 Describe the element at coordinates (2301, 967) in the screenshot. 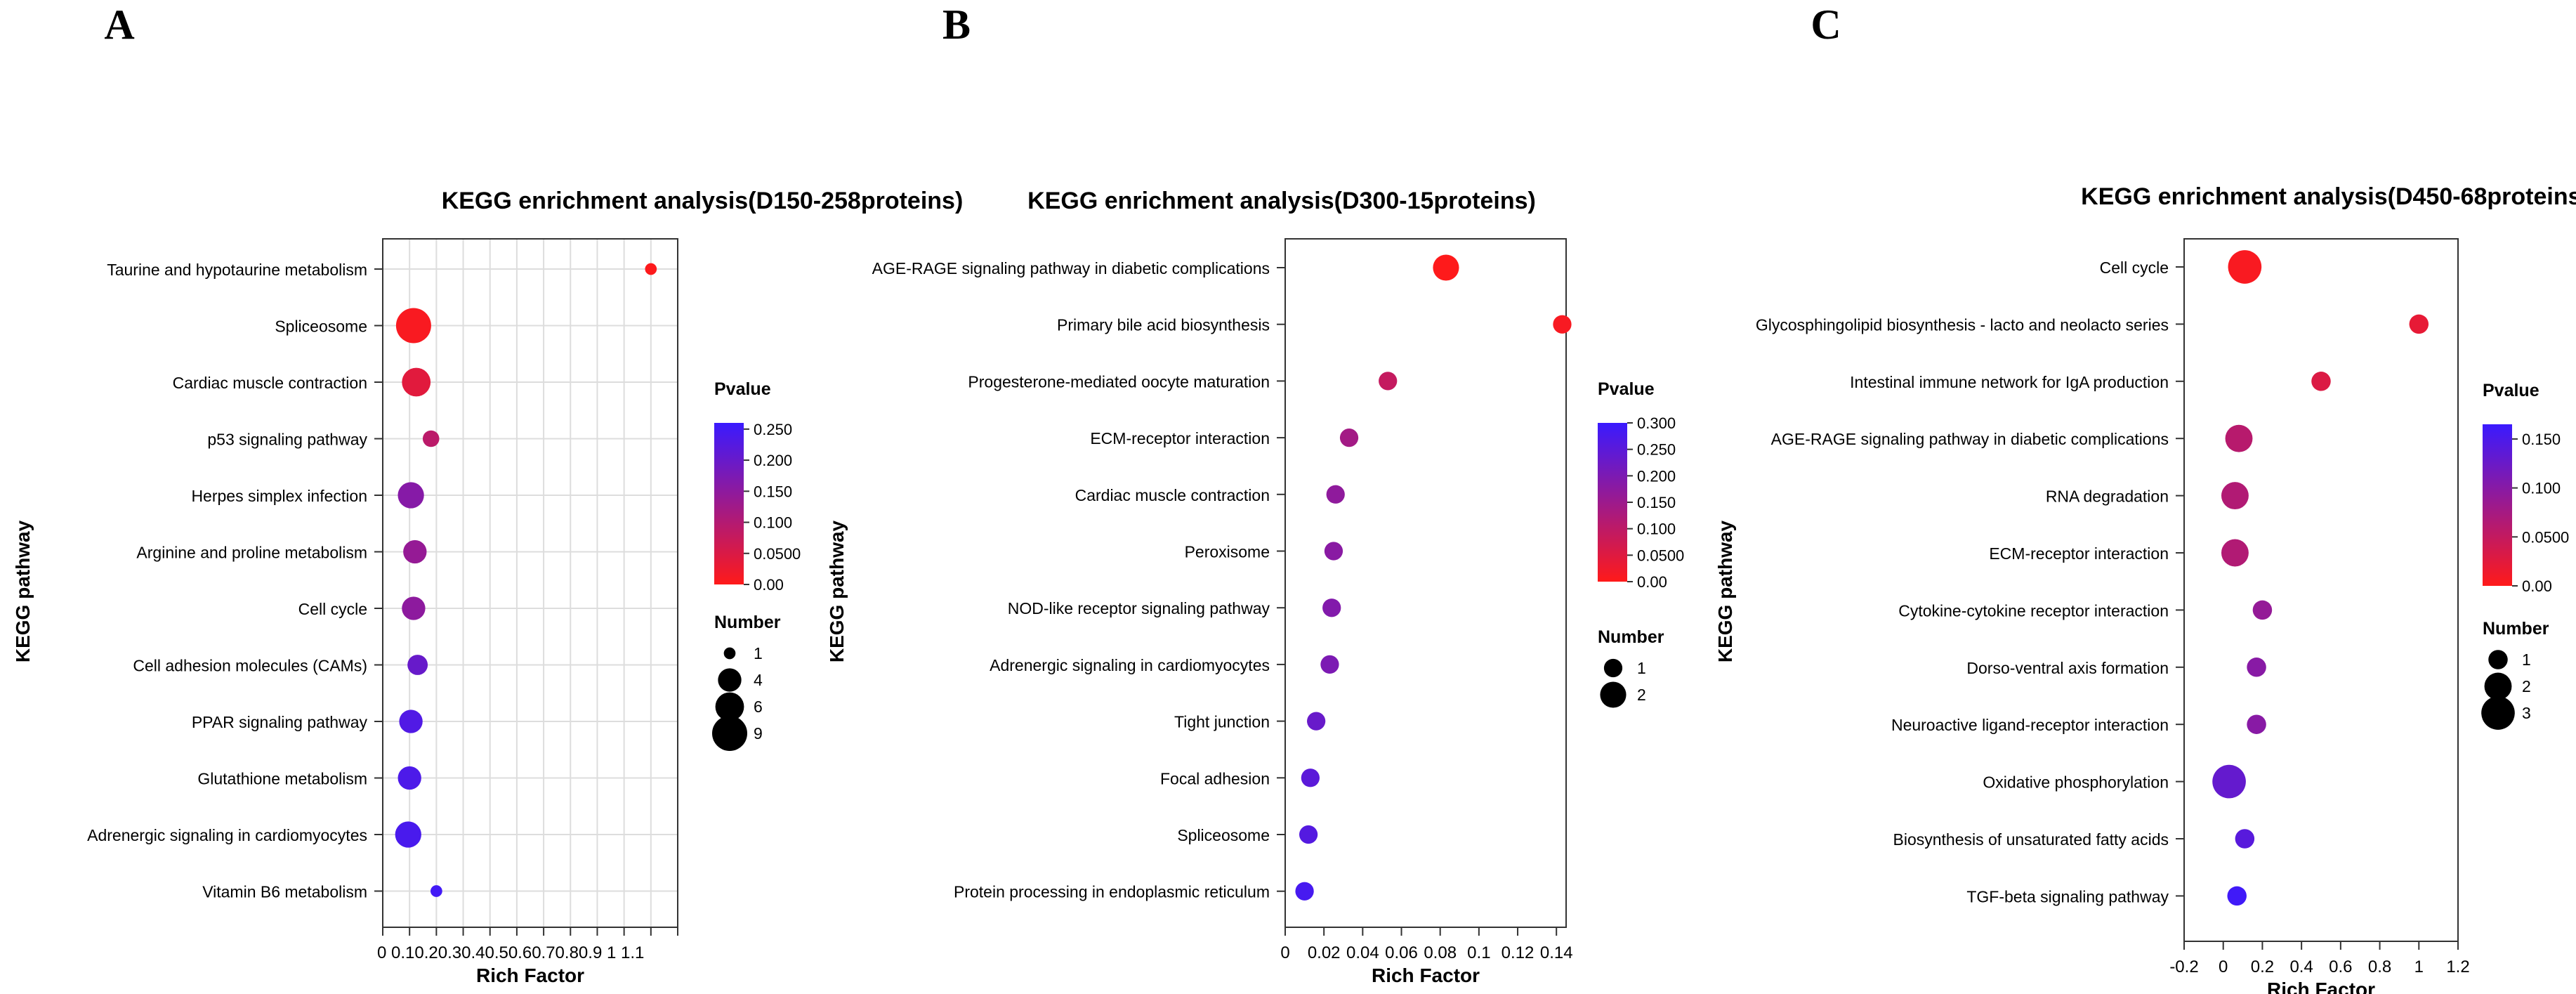

I see `x-tick-label: 0.4` at that location.